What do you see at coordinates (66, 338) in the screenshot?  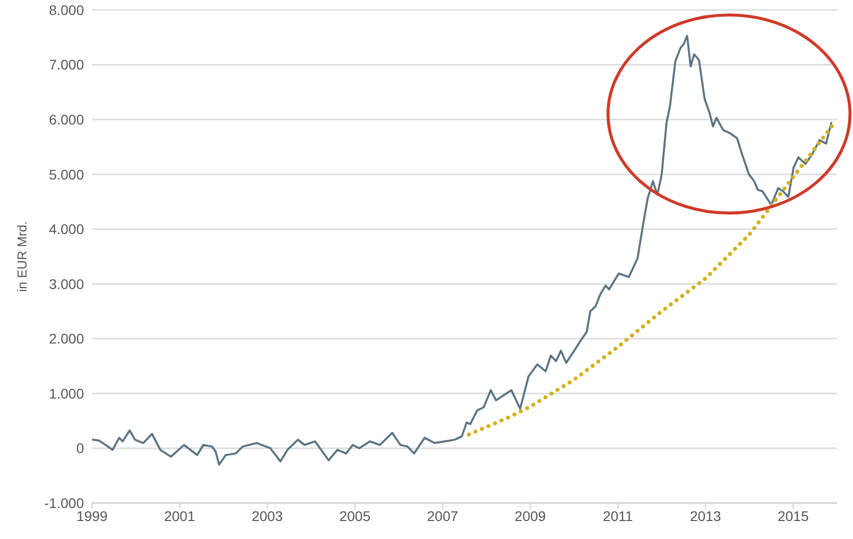 I see `y-tick-label: 2.000` at bounding box center [66, 338].